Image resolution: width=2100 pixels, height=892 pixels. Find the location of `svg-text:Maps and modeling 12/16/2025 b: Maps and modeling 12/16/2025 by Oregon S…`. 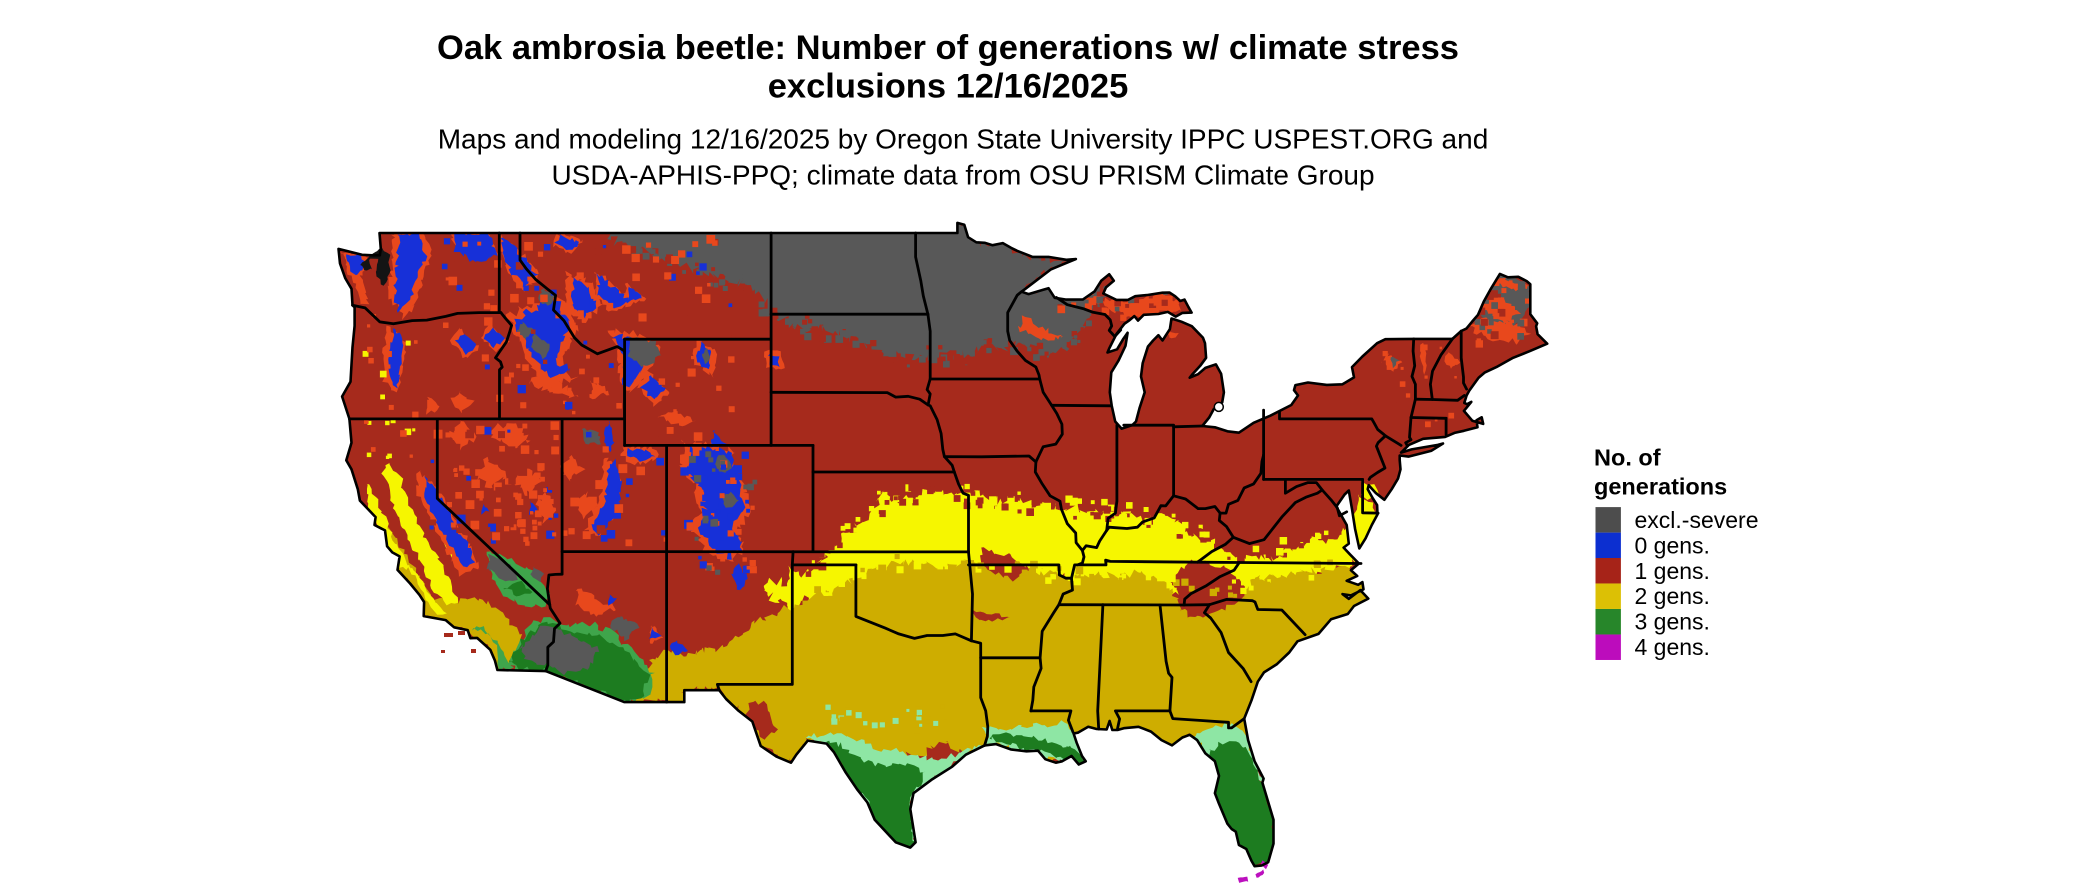

svg-text:Maps and modeling 12/16/2025 b: Maps and modeling 12/16/2025 by Oregon S… is located at coordinates (963, 139).